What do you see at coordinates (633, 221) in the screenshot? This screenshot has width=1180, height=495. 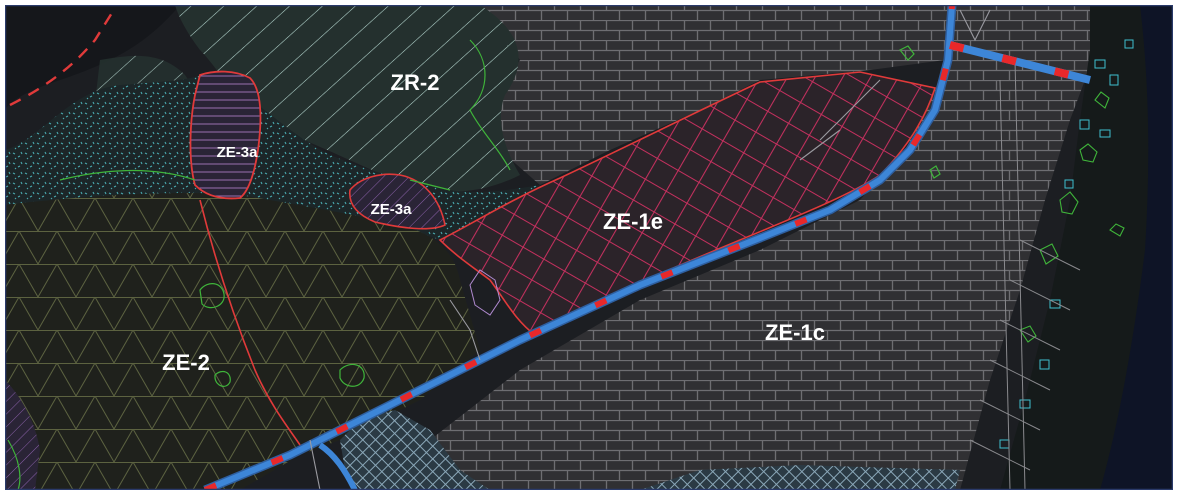 I see `zone-label-ze-1e: ZE-1e` at bounding box center [633, 221].